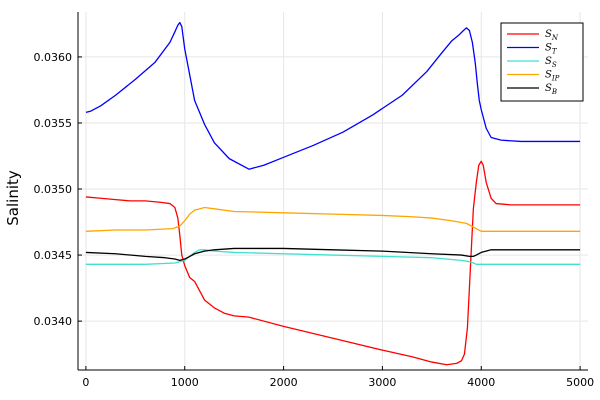 The height and width of the screenshot is (400, 600). What do you see at coordinates (53, 123) in the screenshot?
I see `y-tick-label: 0.0355` at bounding box center [53, 123].